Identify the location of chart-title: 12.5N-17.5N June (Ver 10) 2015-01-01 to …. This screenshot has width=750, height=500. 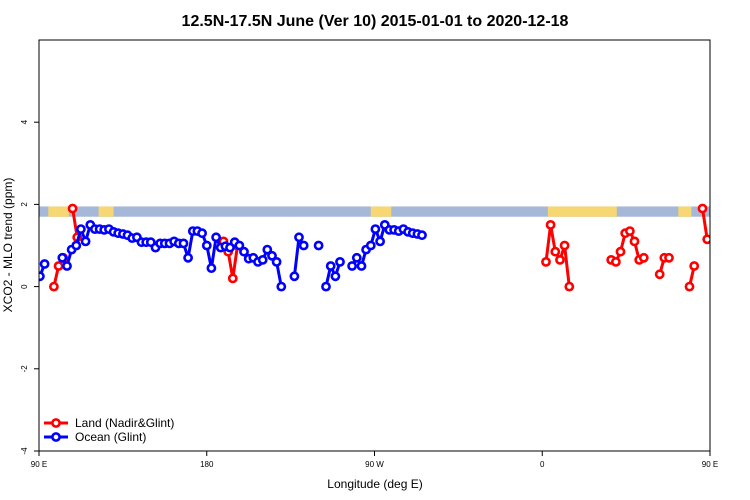
(375, 21).